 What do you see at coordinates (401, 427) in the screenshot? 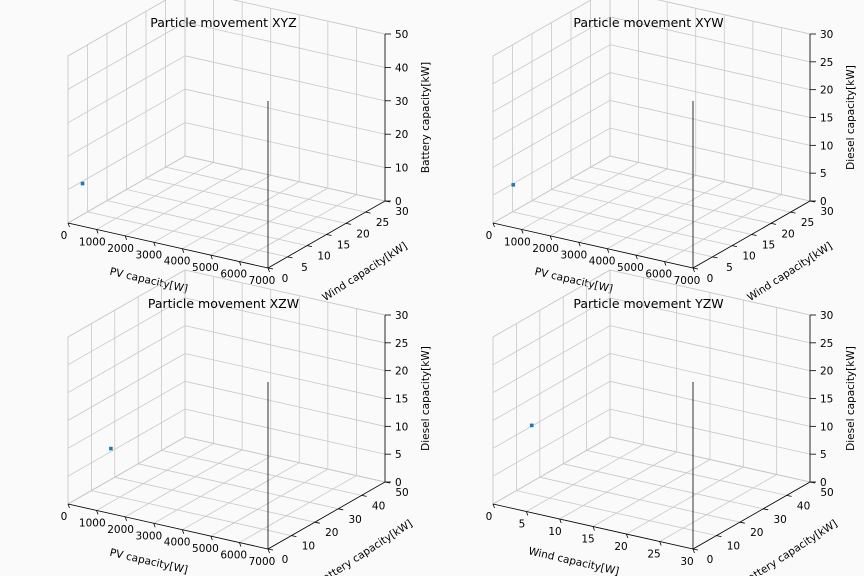
I see `z-tick-label: 10` at bounding box center [401, 427].